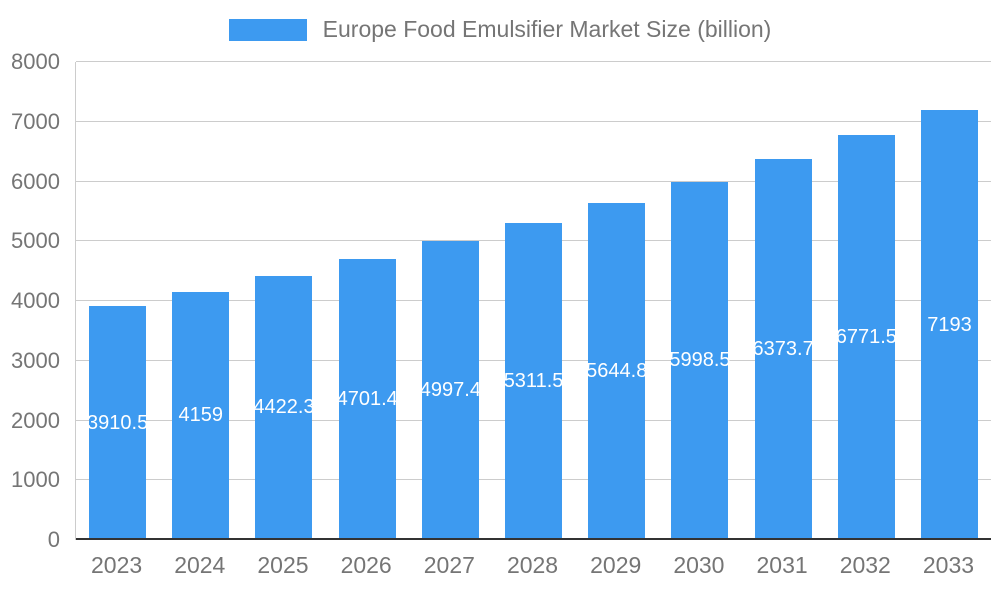 This screenshot has width=1000, height=600. Describe the element at coordinates (117, 301) in the screenshot. I see `bar-slot: 3910.5` at that location.